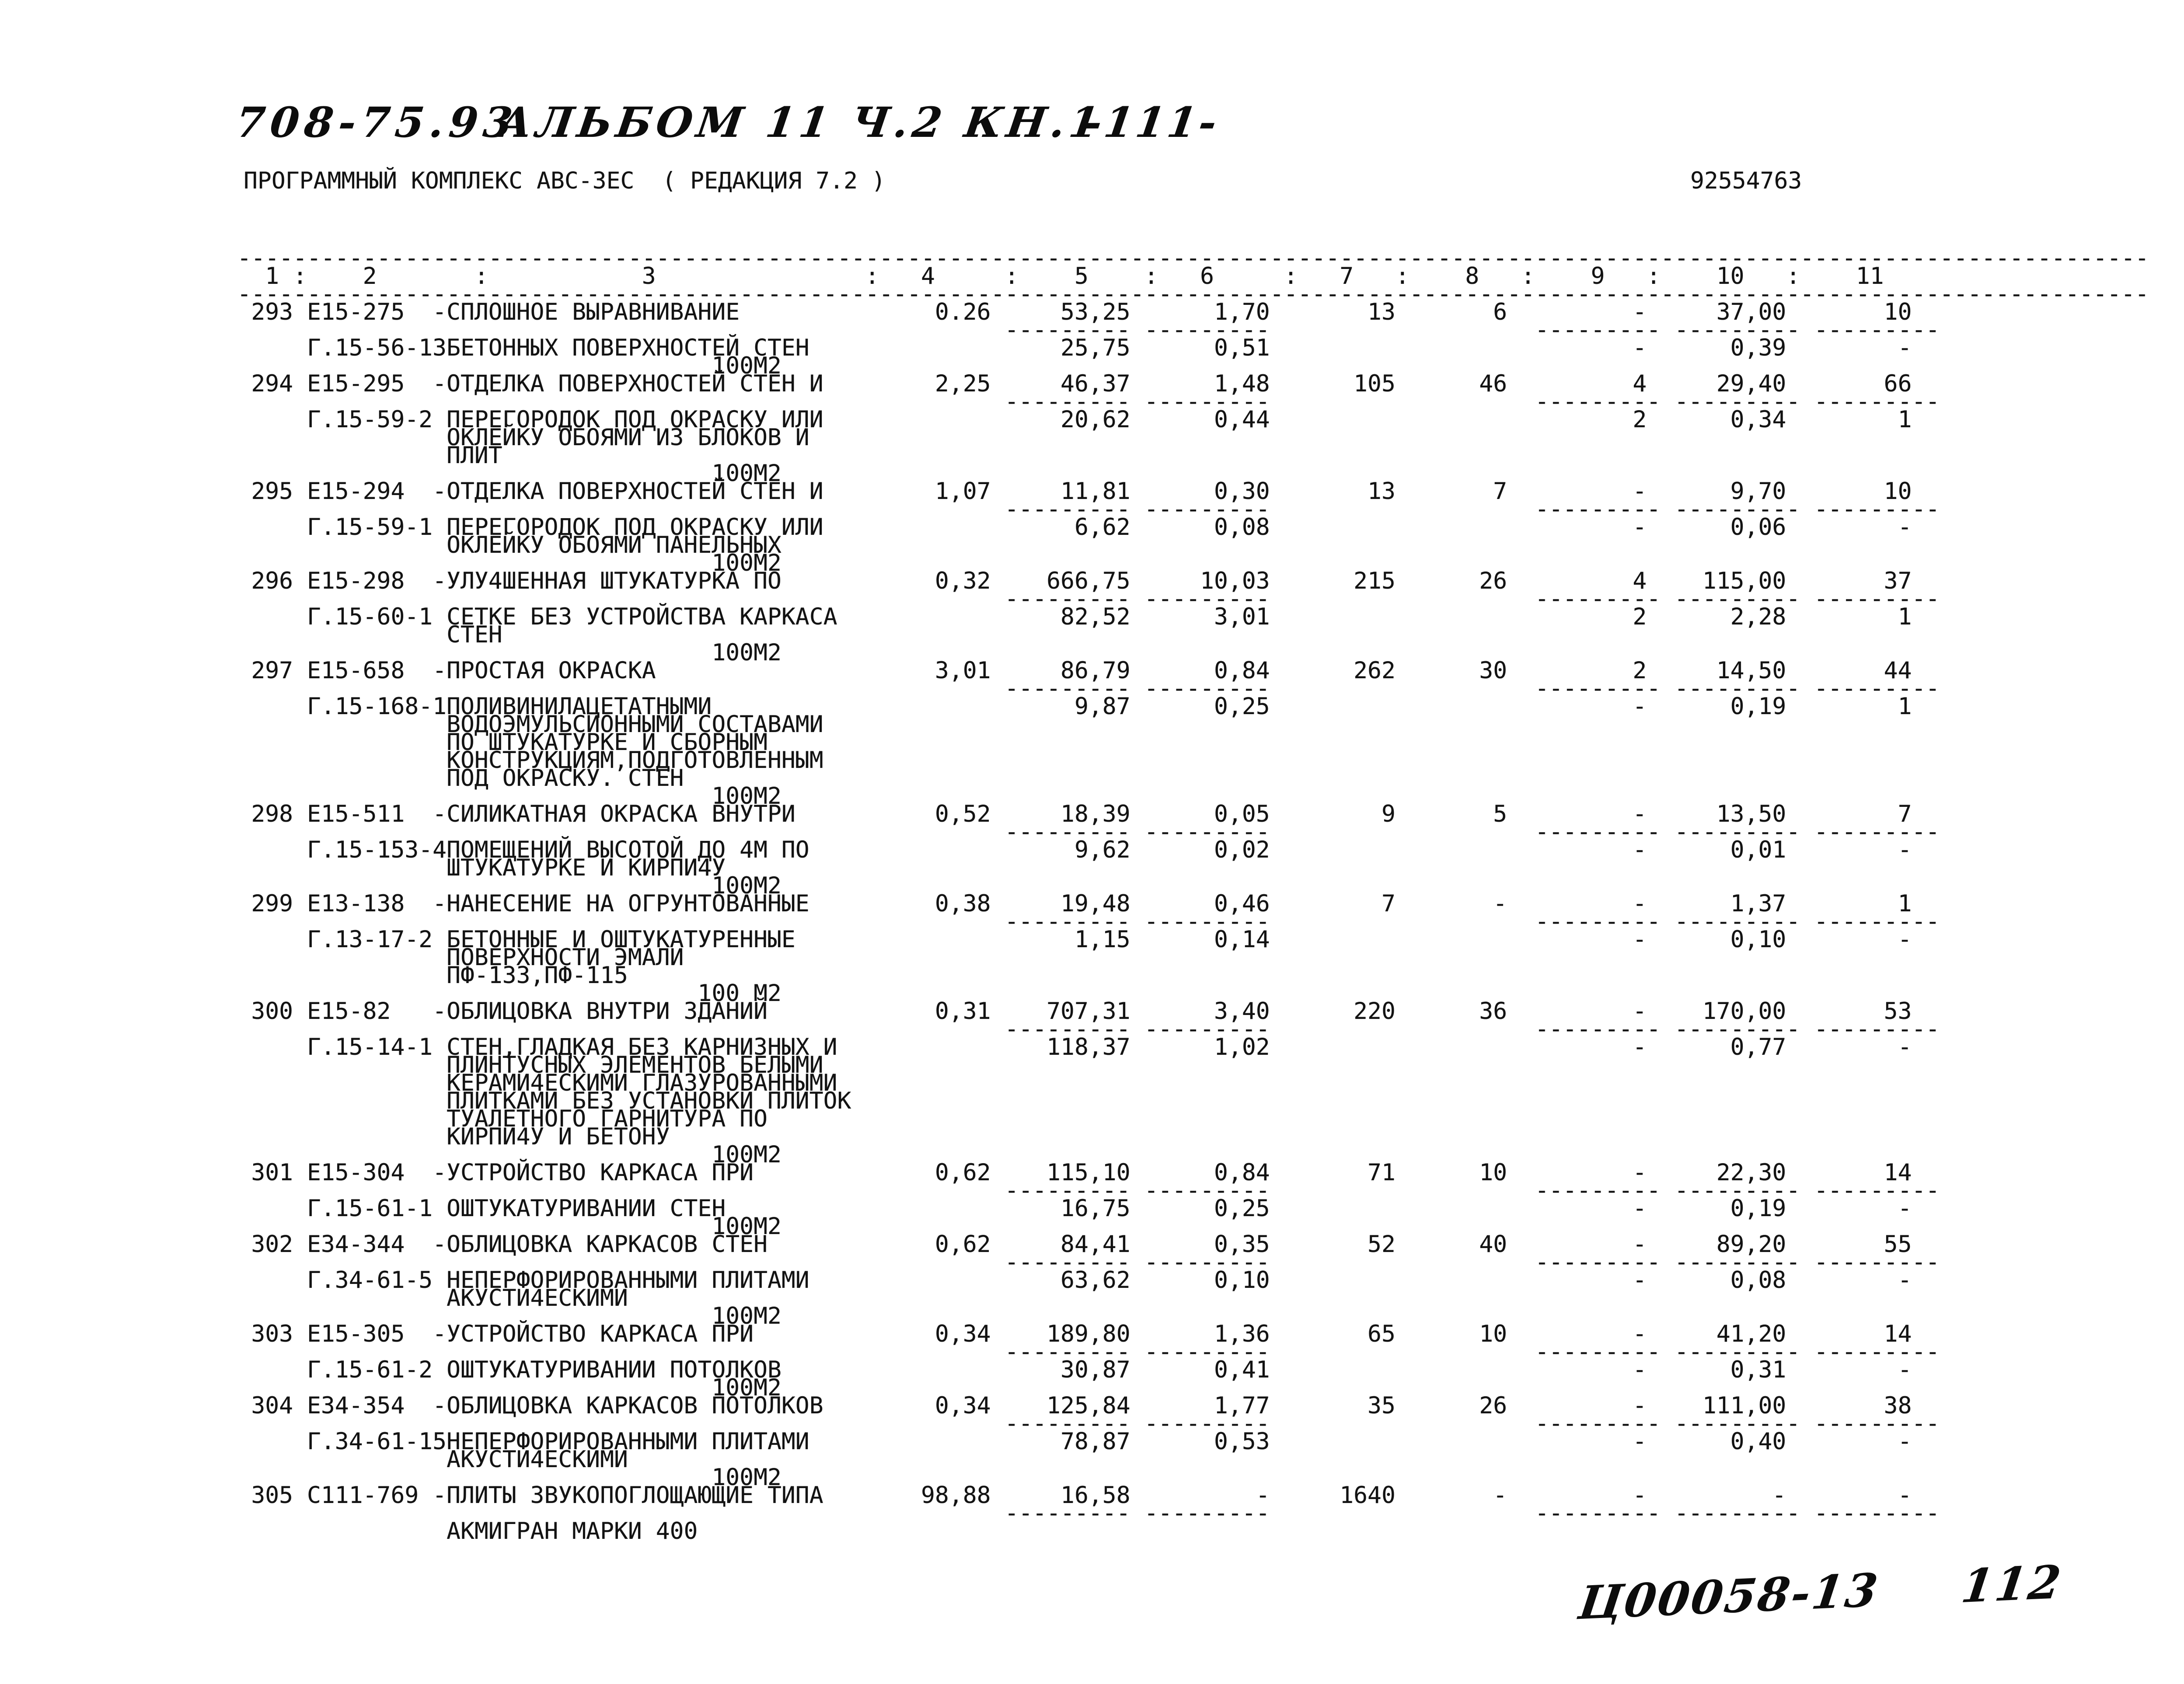  I want to click on page-number-handwritten: -111-, so click(1151, 122).